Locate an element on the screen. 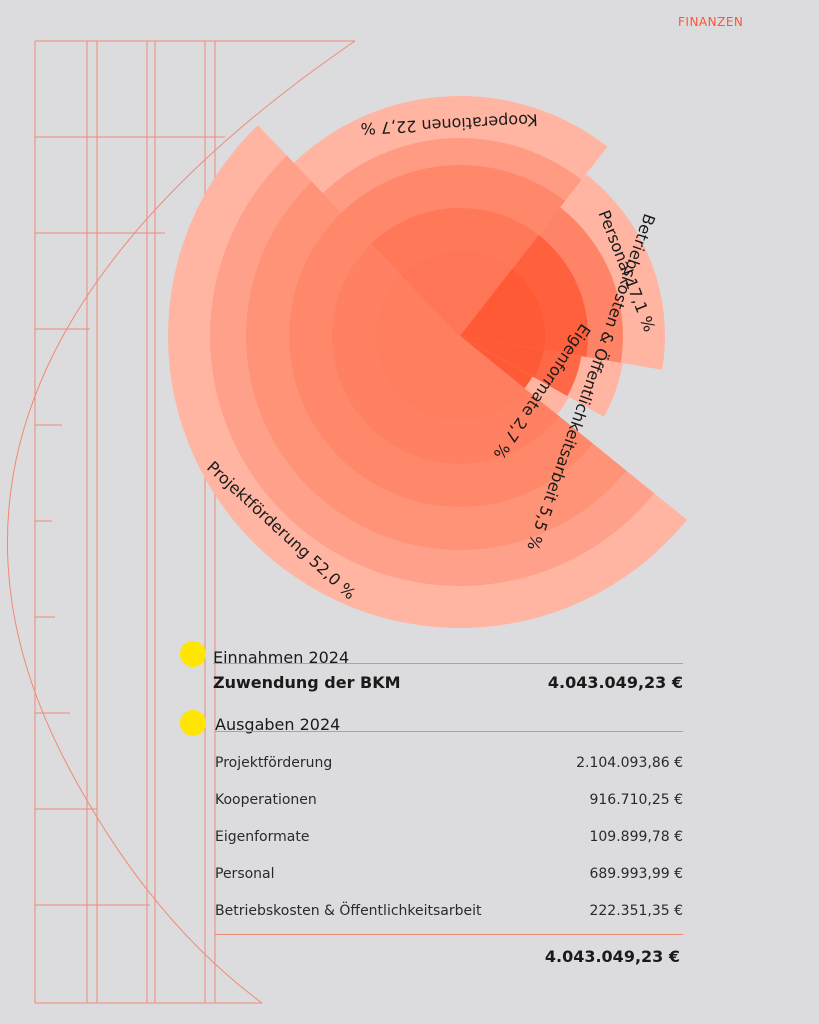 This screenshot has width=819, height=1024. expense-row-amount: 916.710,25 € is located at coordinates (636, 800).